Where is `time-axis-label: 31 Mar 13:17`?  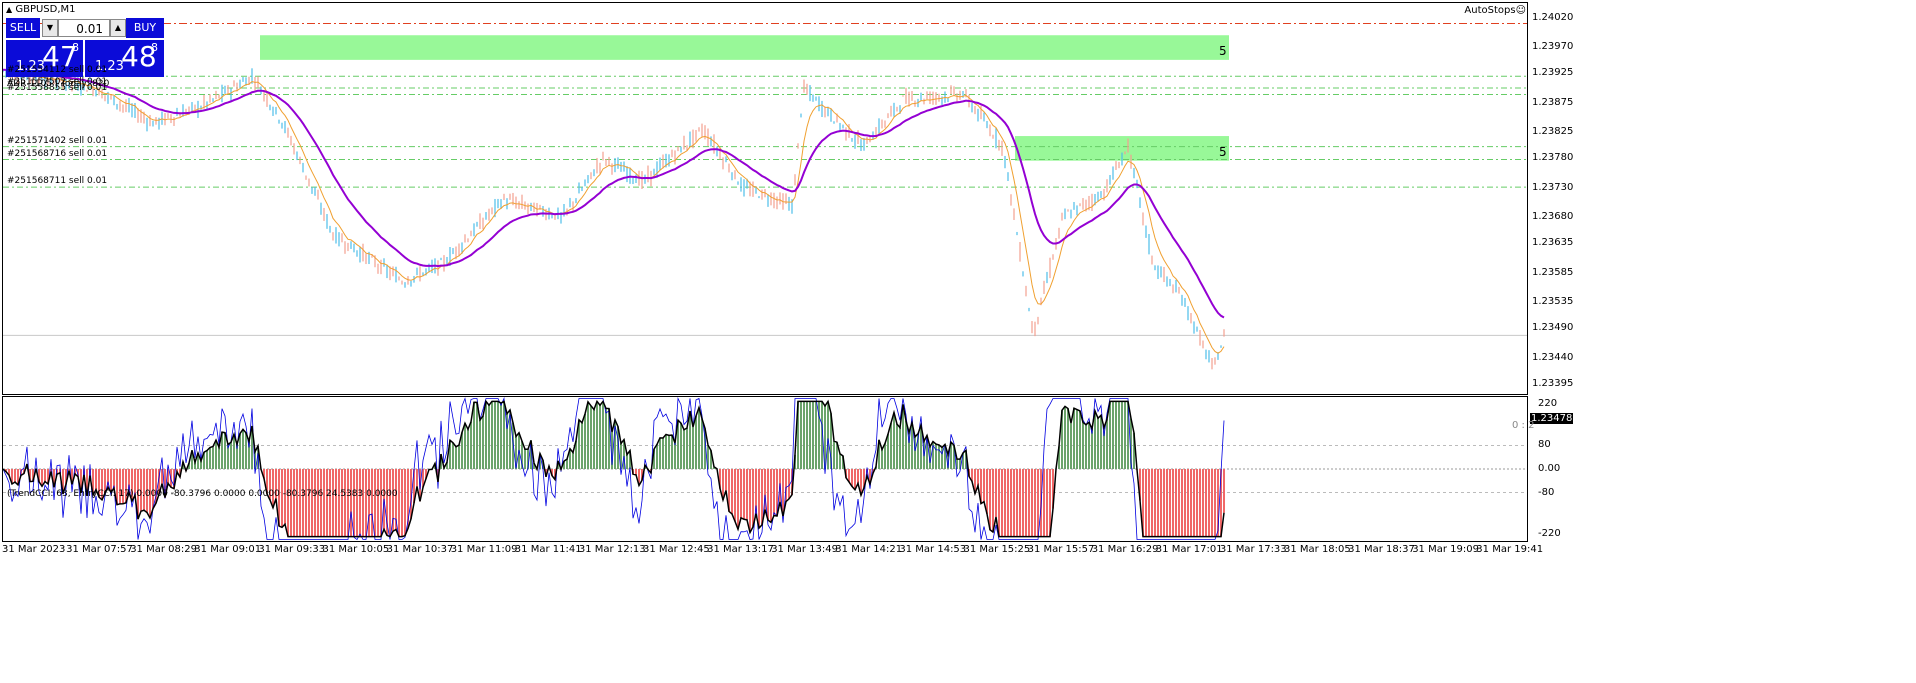
time-axis-label: 31 Mar 13:17 is located at coordinates (740, 549).